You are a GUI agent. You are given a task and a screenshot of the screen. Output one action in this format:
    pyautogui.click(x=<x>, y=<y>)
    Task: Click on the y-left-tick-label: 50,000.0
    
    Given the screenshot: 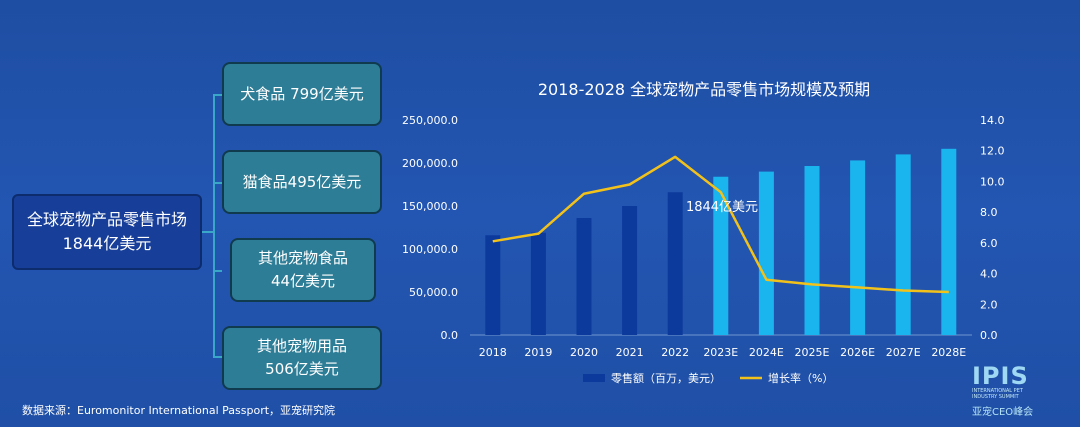 What is the action you would take?
    pyautogui.click(x=433, y=292)
    